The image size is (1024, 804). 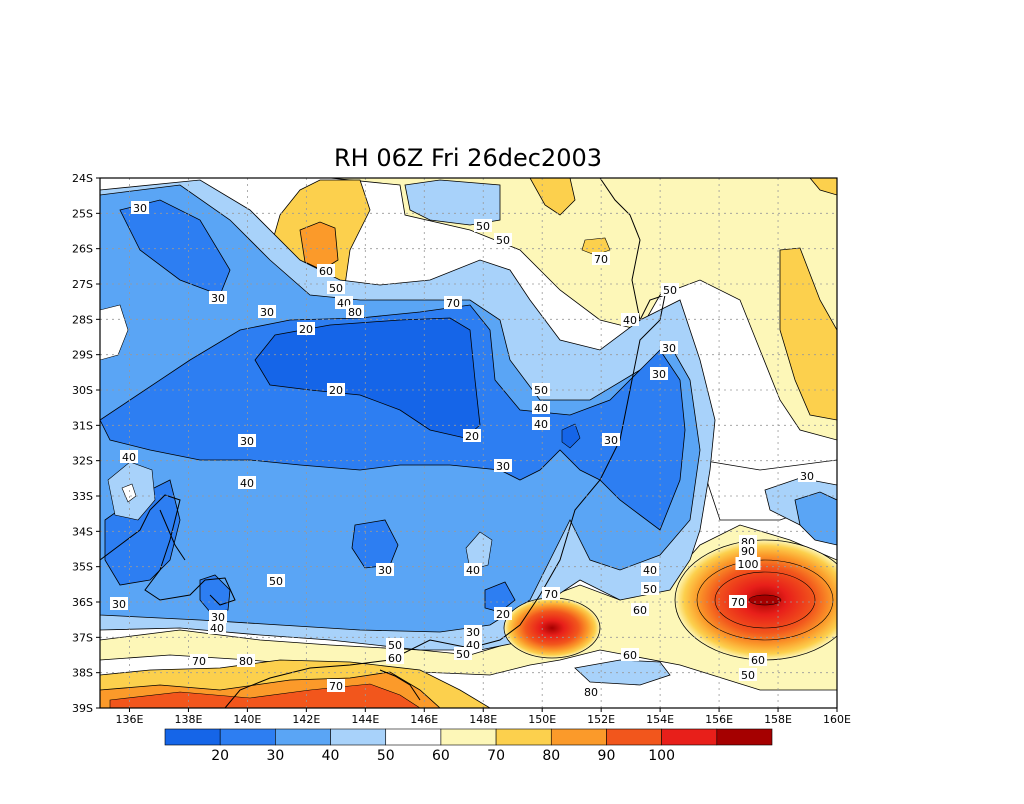 I want to click on lon-tick-label: 152E, so click(x=601, y=719).